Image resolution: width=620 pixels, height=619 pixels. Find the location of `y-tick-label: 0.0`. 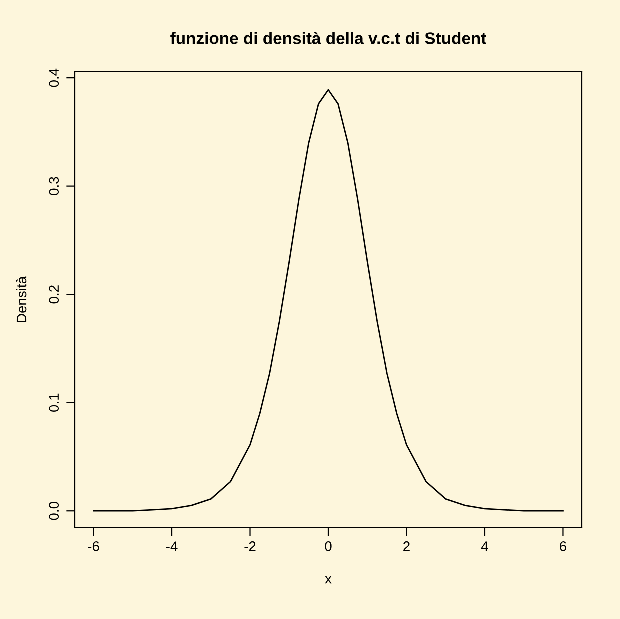

y-tick-label: 0.0 is located at coordinates (54, 511).